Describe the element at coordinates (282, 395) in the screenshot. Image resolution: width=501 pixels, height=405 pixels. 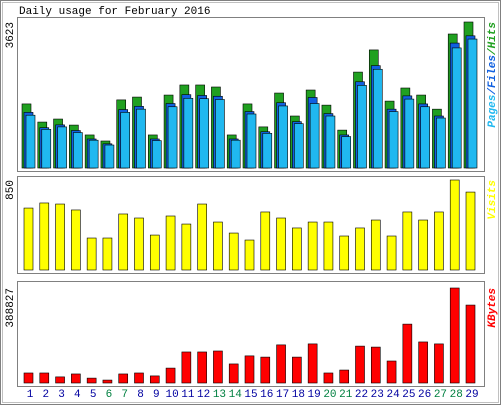
I see `x-tick-label: 17` at that location.